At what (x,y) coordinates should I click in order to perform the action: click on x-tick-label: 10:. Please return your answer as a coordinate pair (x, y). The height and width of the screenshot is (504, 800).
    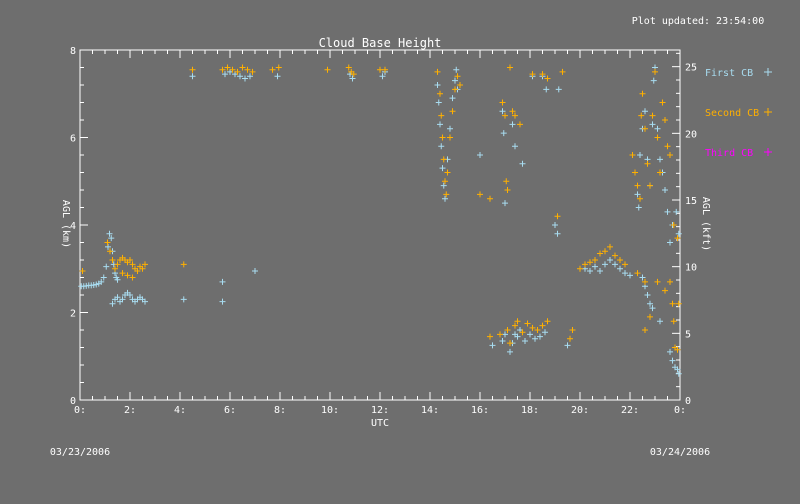
    Looking at the image, I should click on (330, 410).